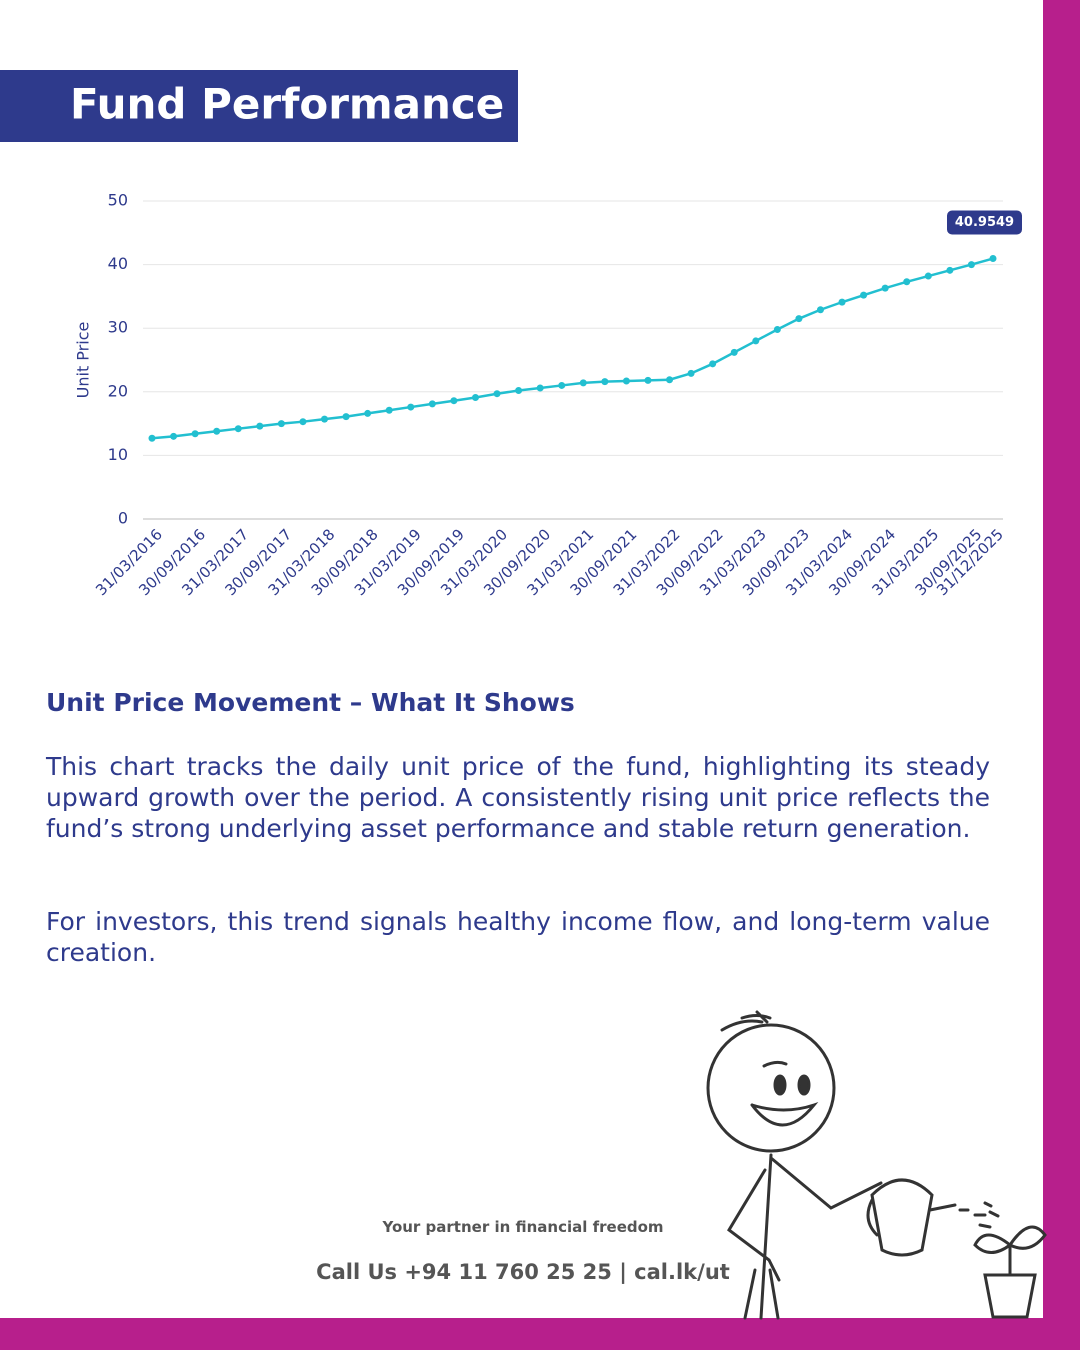  I want to click on value-label: 40.9549, so click(984, 222).